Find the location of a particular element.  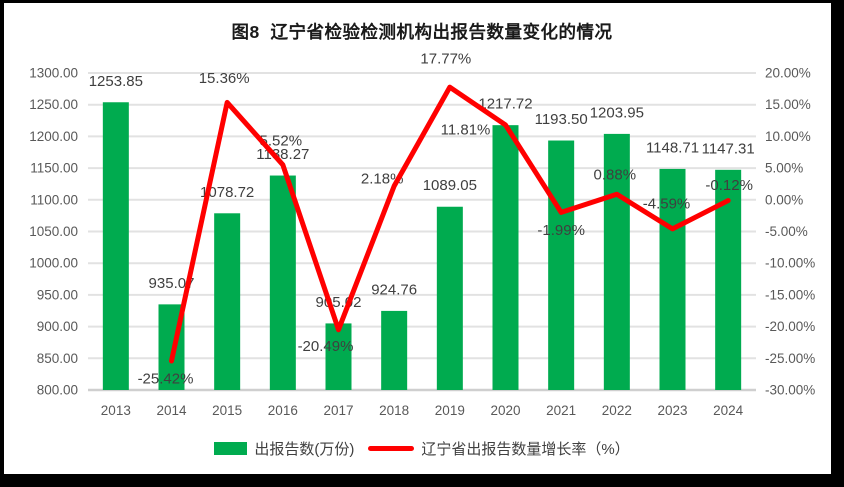

x-axis-label-2014: 2014 is located at coordinates (171, 410).